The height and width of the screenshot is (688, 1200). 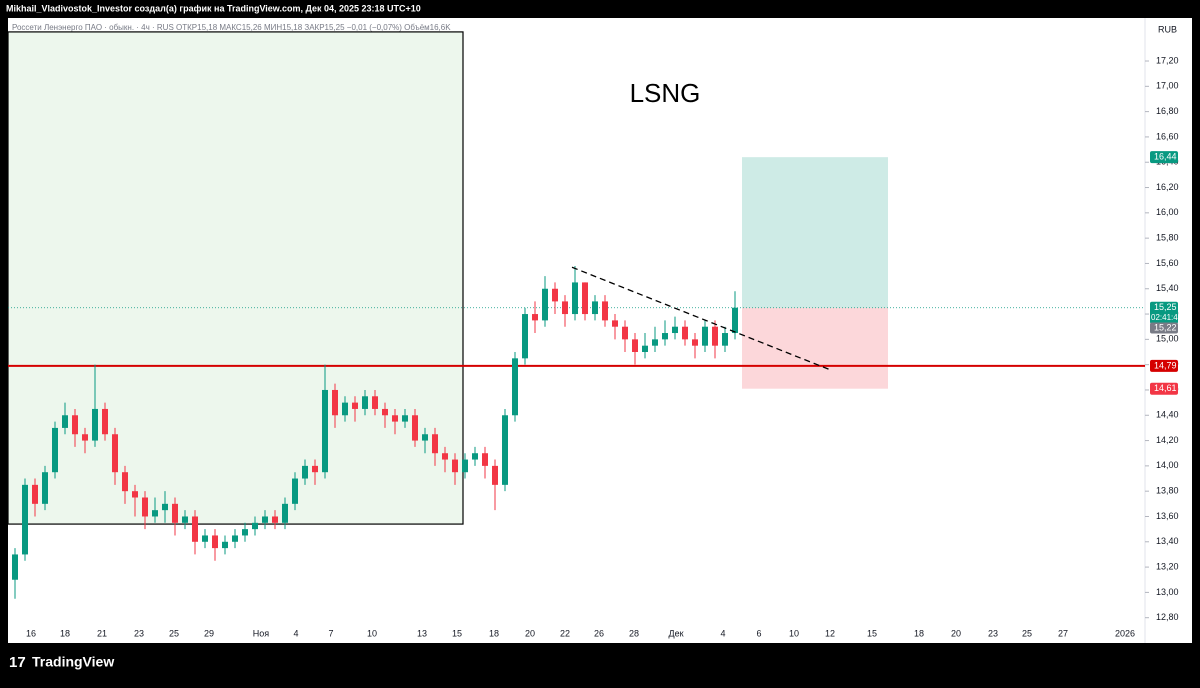 I want to click on prev-label: 15,22, so click(x=1165, y=327).